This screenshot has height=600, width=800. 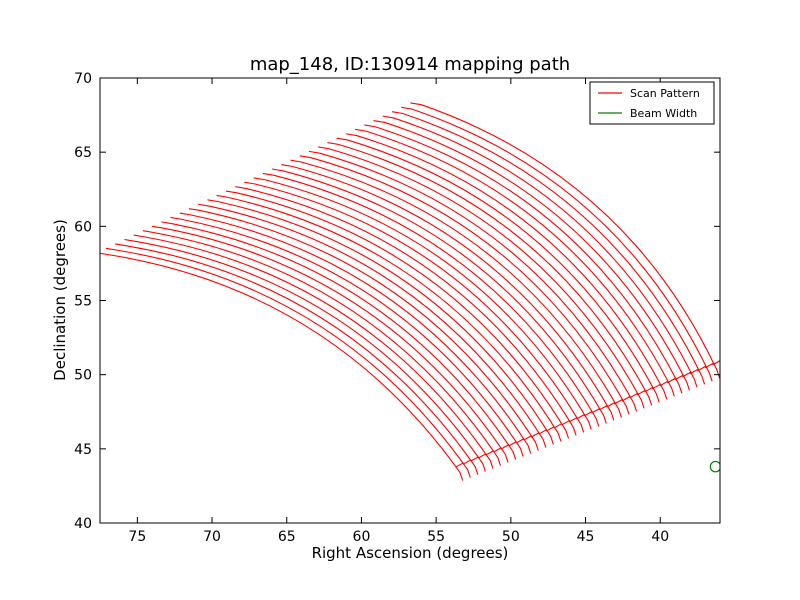 What do you see at coordinates (362, 537) in the screenshot?
I see `x-tick-label: 60` at bounding box center [362, 537].